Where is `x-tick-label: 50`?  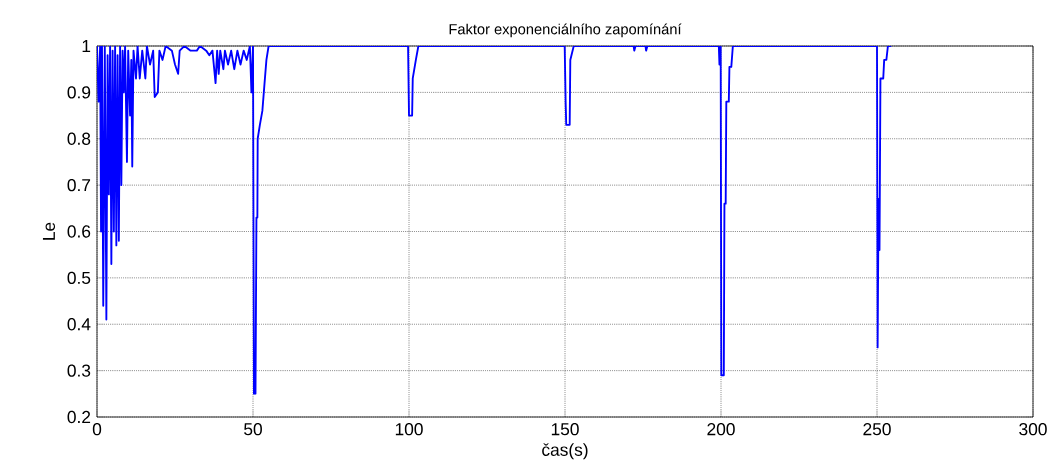
x-tick-label: 50 is located at coordinates (253, 429).